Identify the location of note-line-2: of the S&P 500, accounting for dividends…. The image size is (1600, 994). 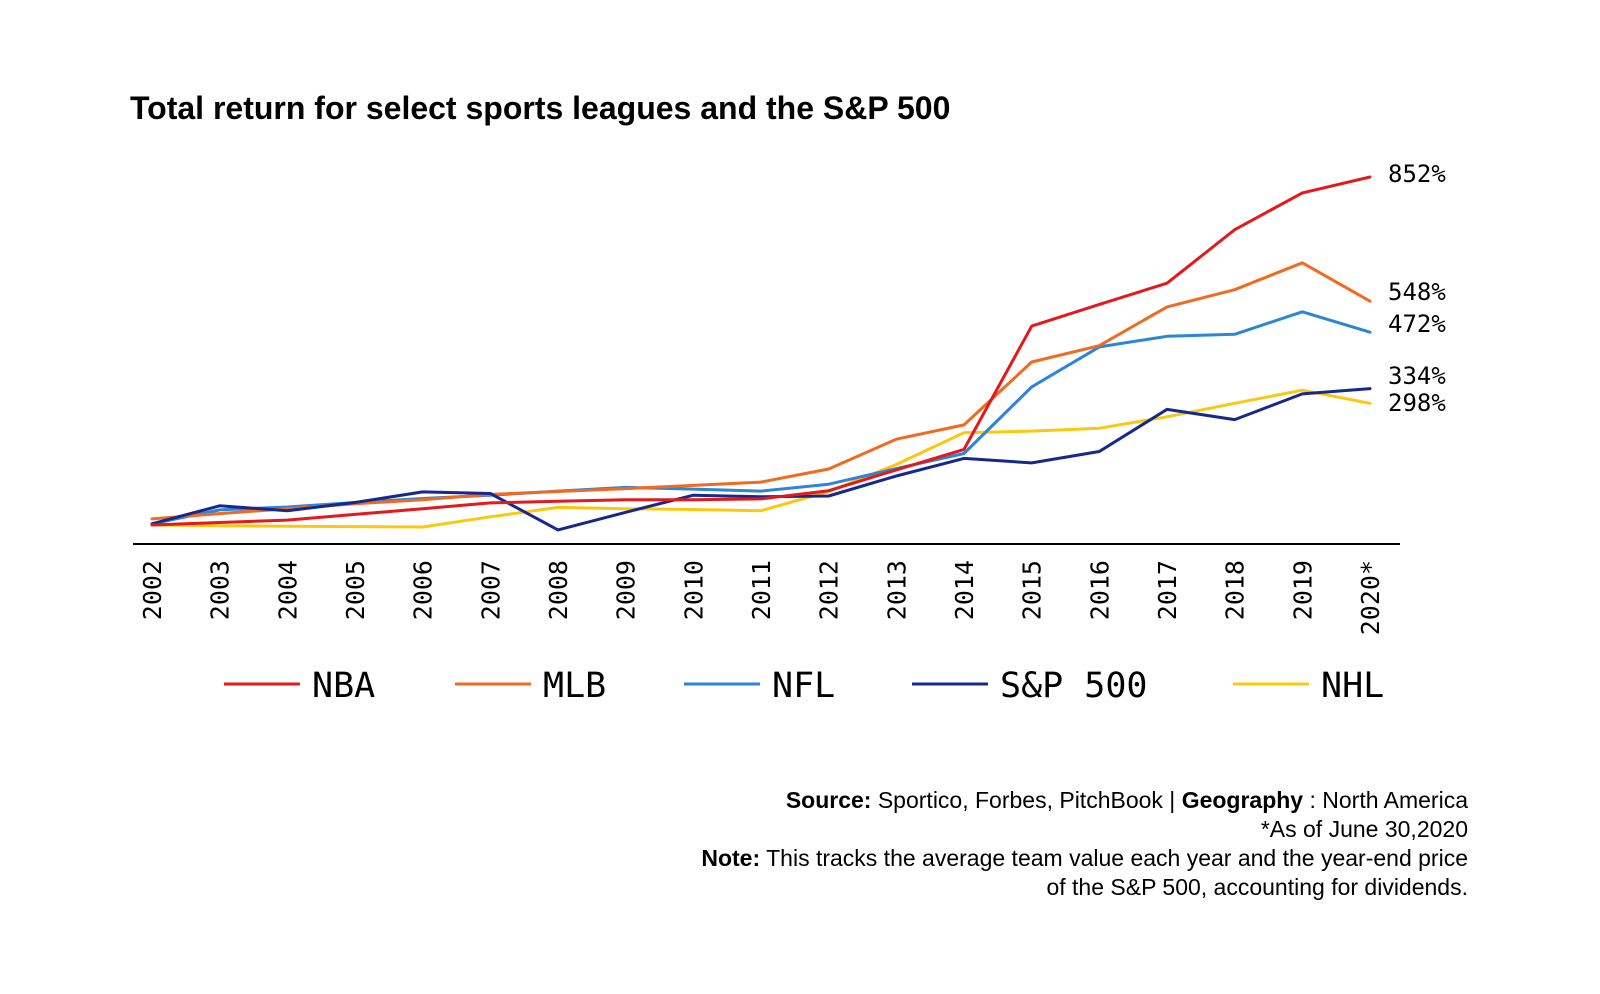
(1257, 887).